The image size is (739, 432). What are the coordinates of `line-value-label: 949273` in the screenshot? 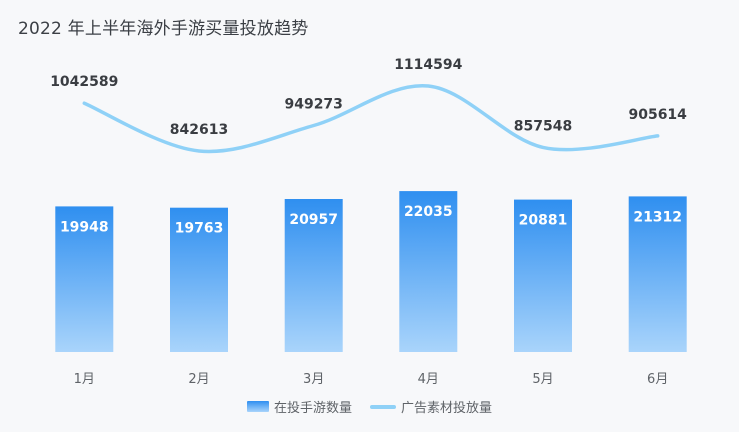 It's located at (313, 105).